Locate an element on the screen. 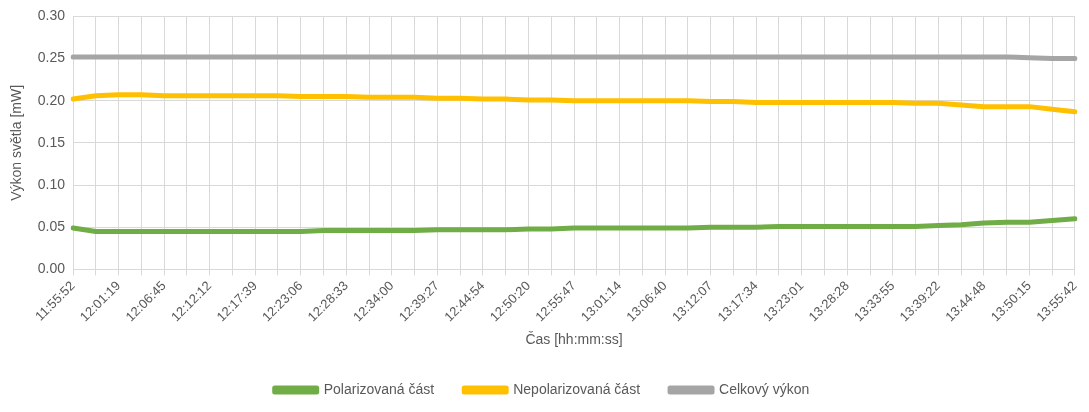  legend-label: Celkový výkon is located at coordinates (764, 388).